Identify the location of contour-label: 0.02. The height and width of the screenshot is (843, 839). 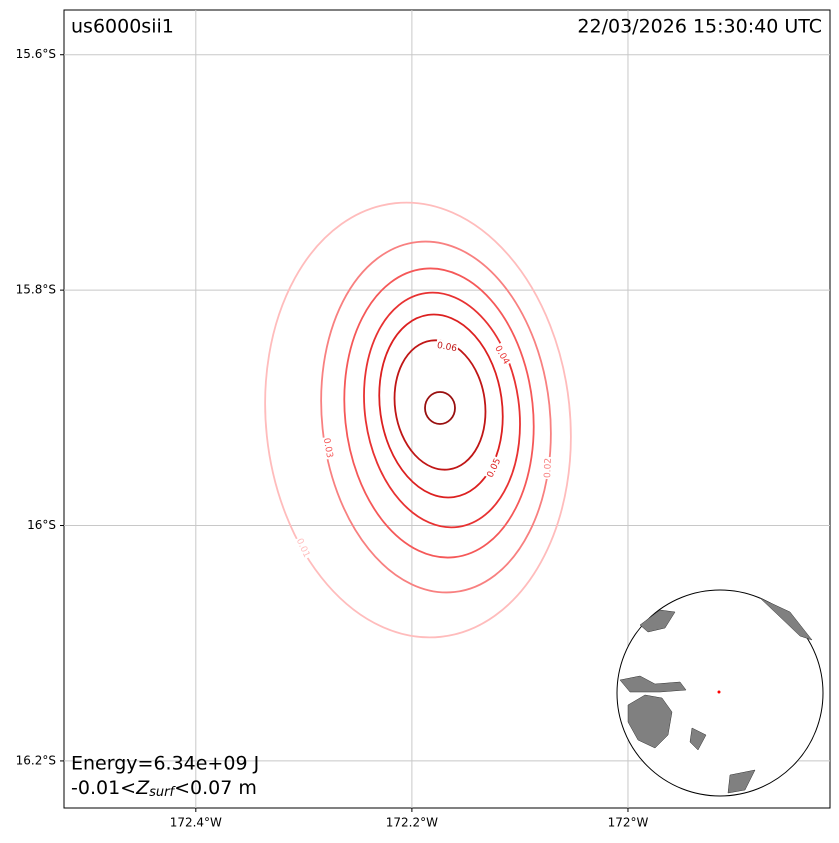
(548, 468).